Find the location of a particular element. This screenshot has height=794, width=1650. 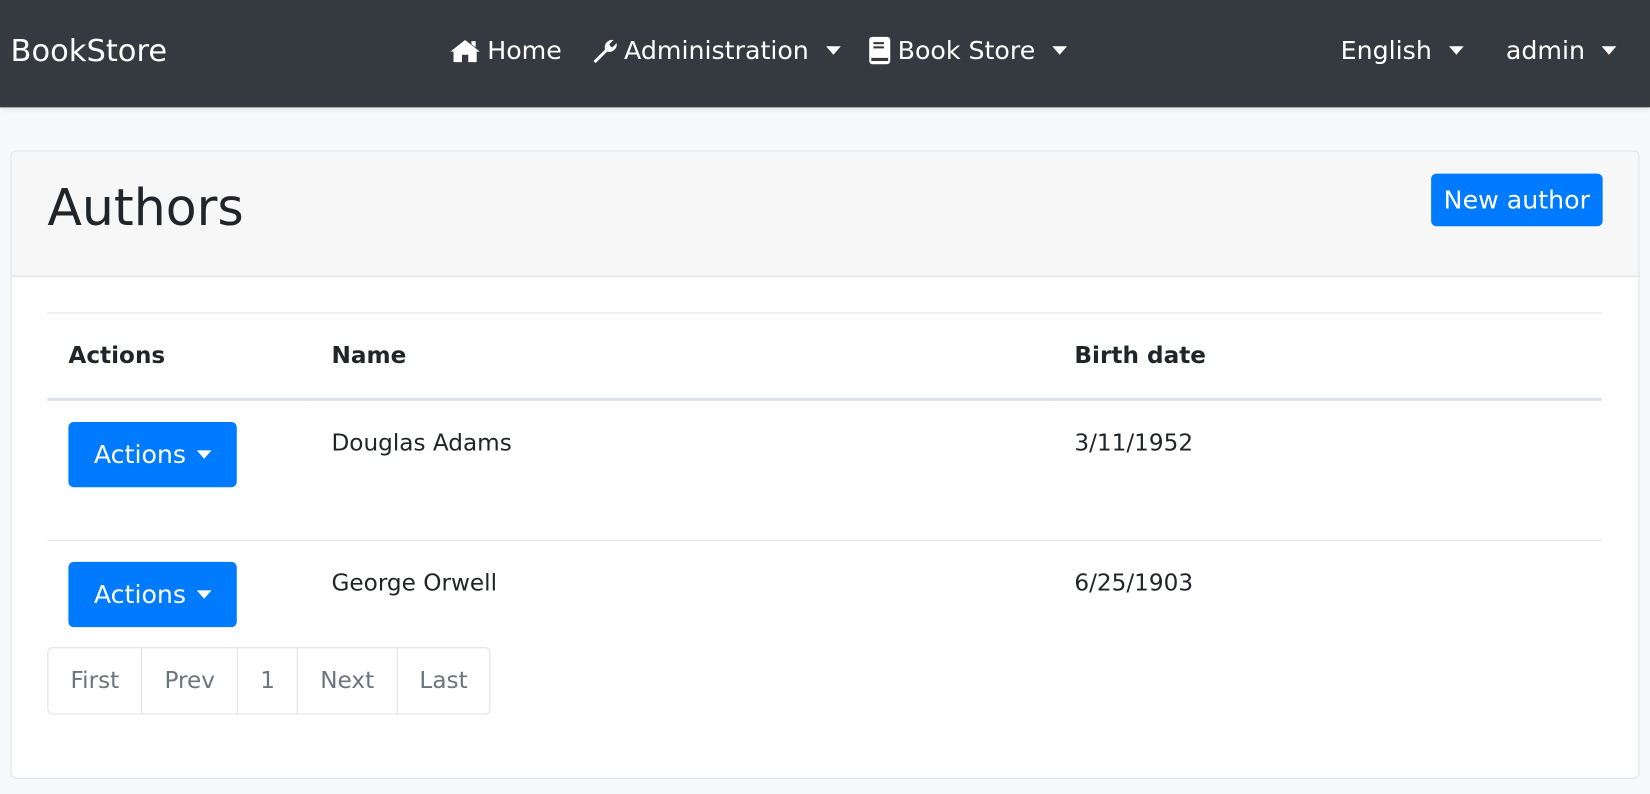

author-birth-date: 6/25/1903 is located at coordinates (1134, 583).